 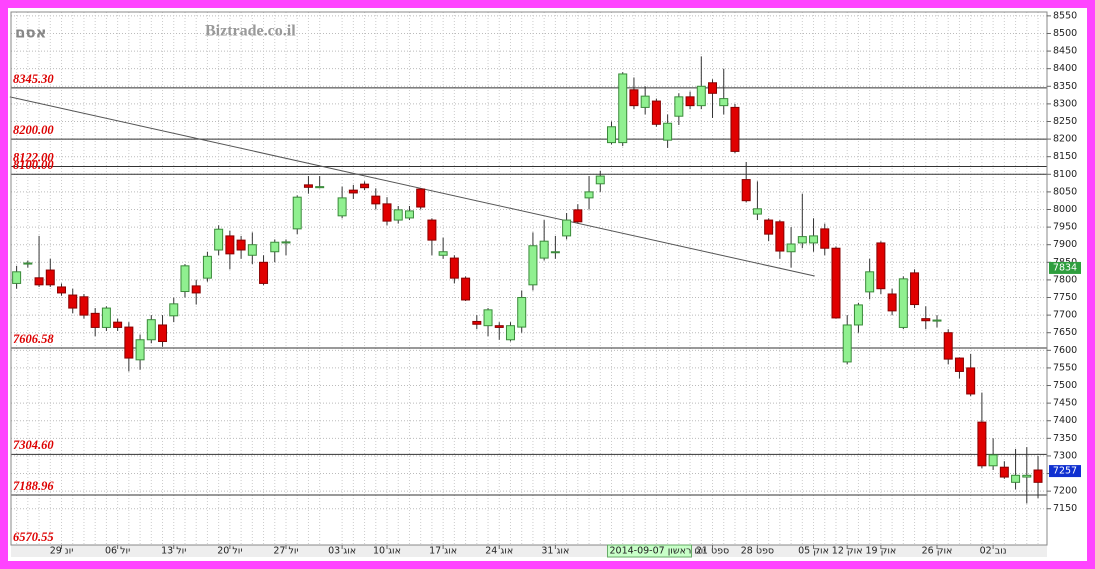 What do you see at coordinates (499, 551) in the screenshot?
I see `x-tick-label: 24 אוג` at bounding box center [499, 551].